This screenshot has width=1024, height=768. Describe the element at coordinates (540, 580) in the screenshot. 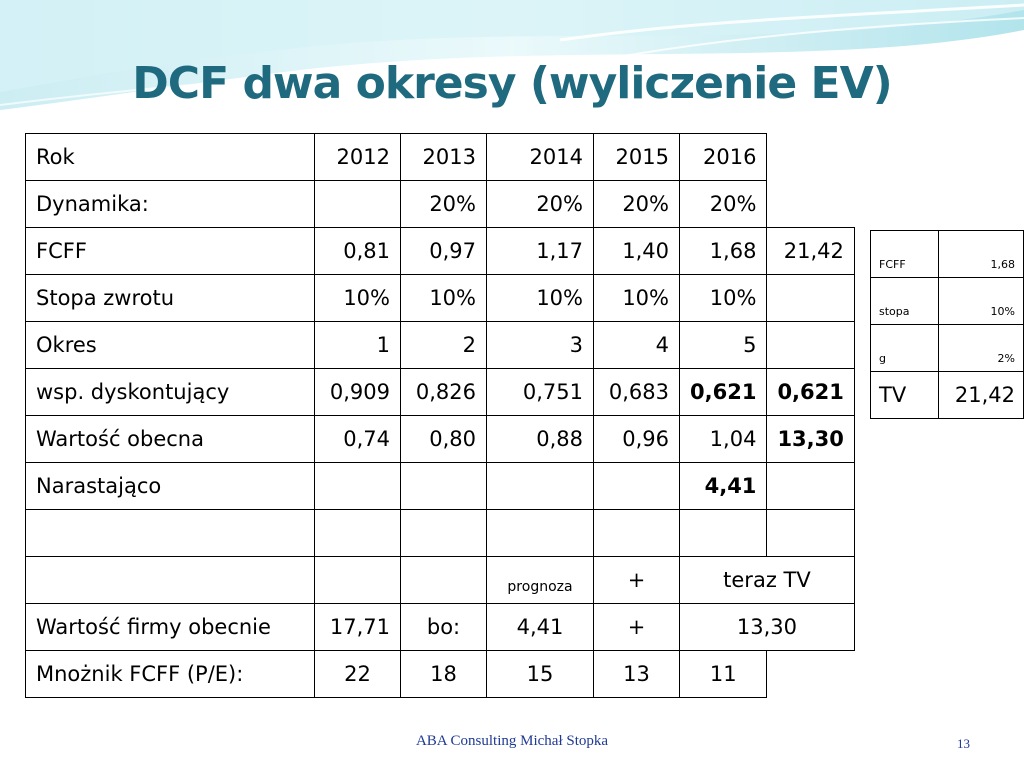

I see `prognoza-label: prognoza` at that location.